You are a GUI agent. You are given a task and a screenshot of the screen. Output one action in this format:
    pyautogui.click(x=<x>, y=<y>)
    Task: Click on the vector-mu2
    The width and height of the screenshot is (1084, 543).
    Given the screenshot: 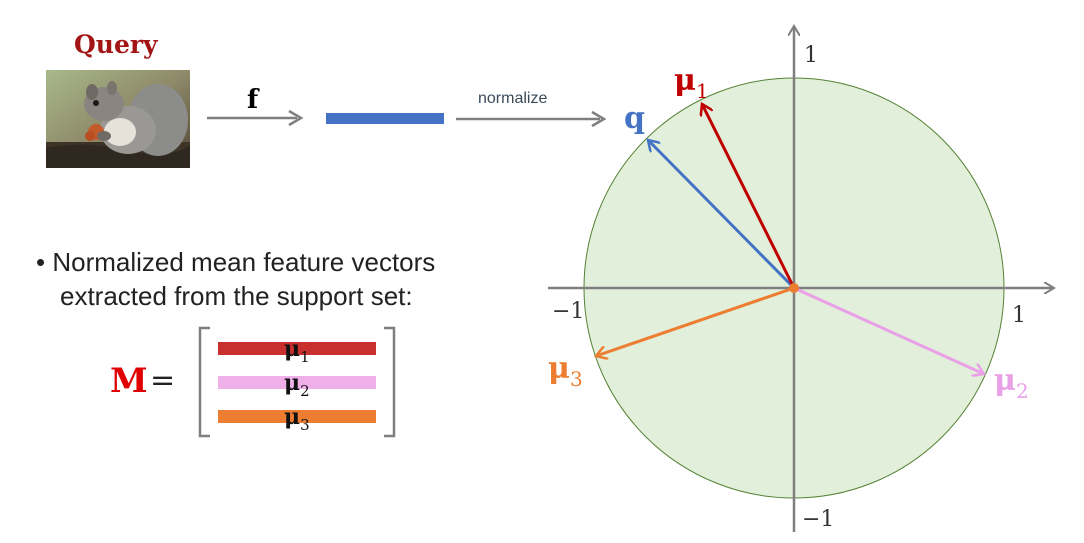 What is the action you would take?
    pyautogui.click(x=888, y=330)
    